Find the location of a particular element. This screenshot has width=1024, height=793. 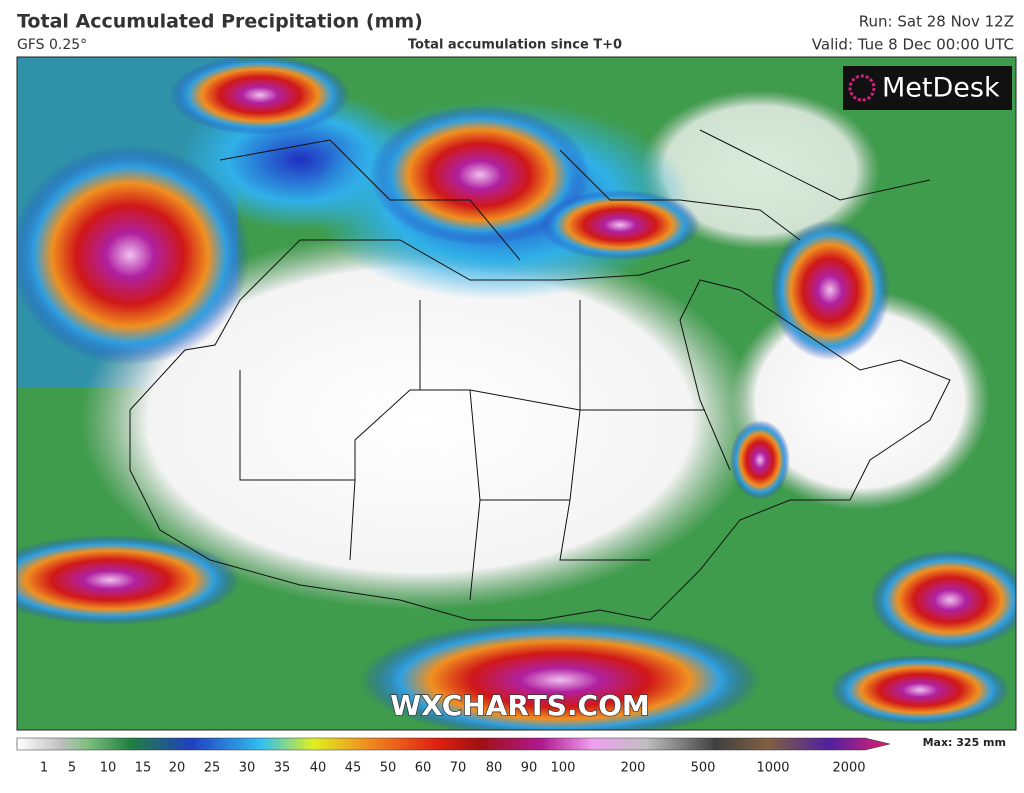

storm-ocean is located at coordinates (943, 600).